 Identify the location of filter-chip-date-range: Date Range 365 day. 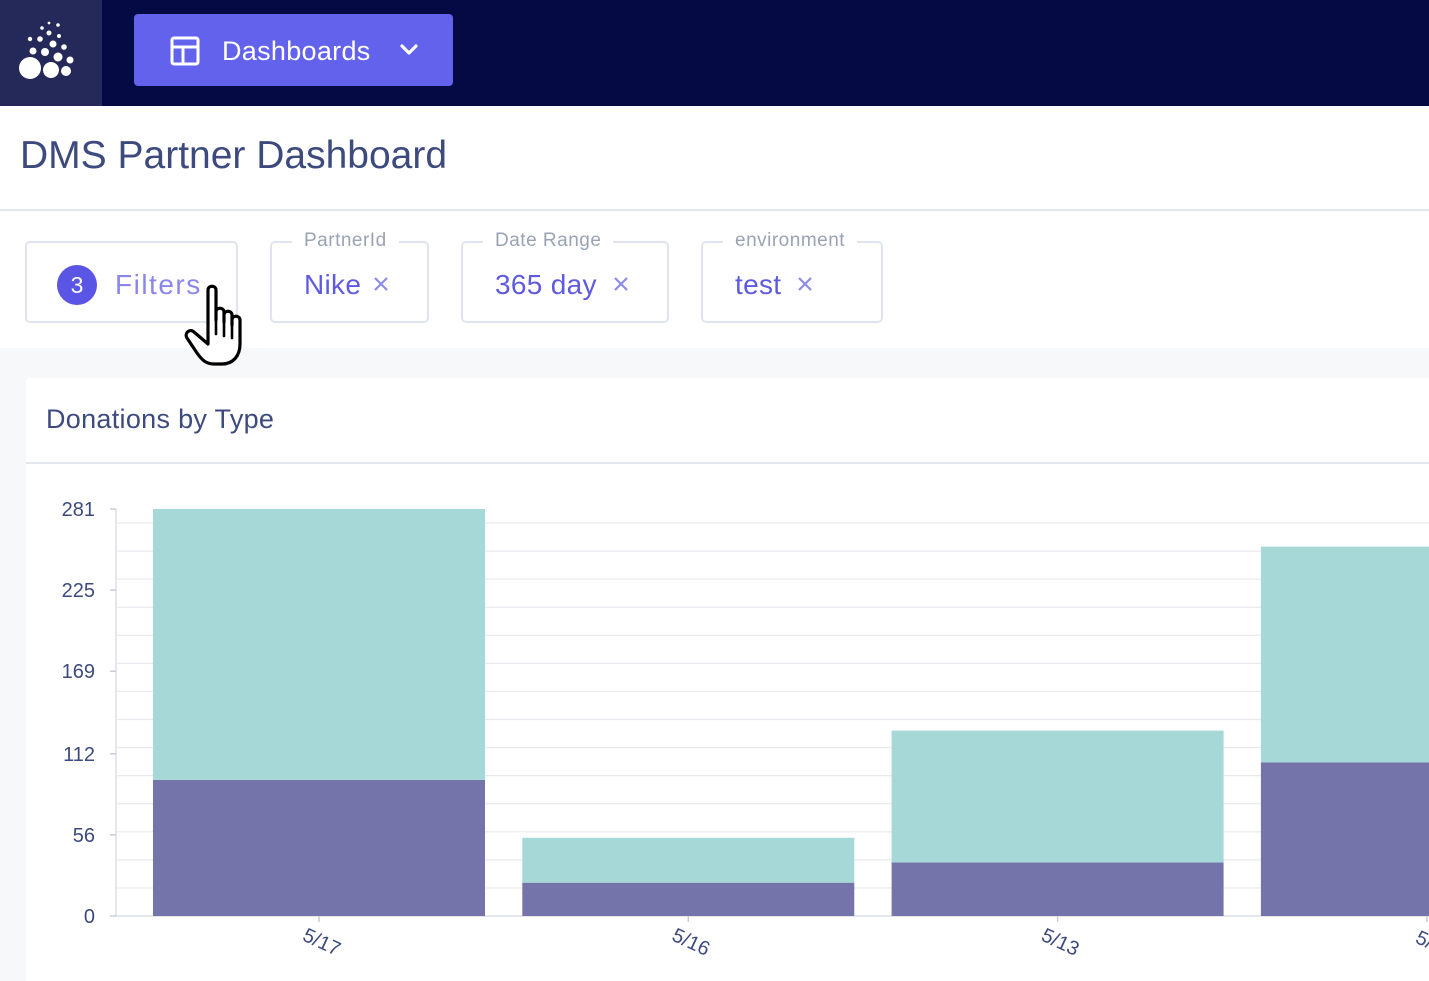
(565, 276).